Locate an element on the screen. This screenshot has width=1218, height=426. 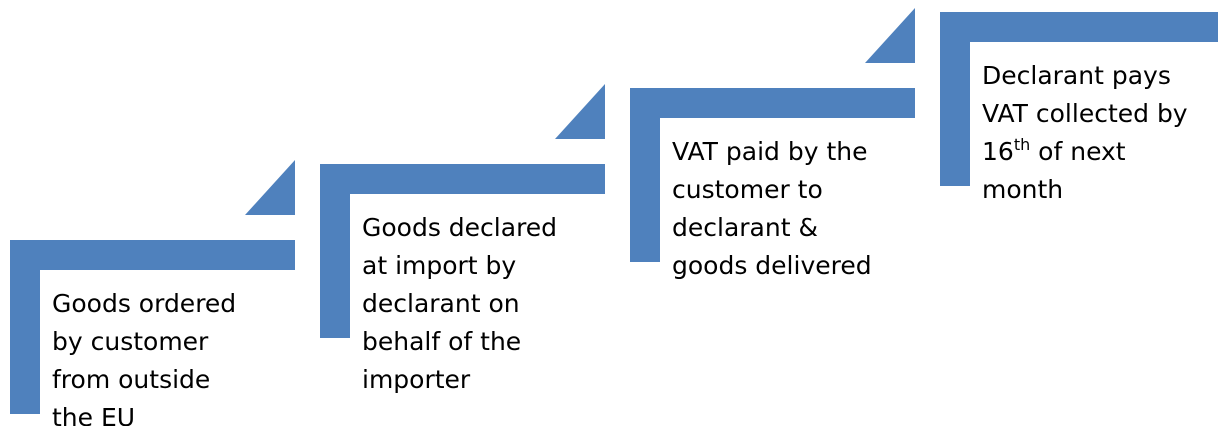
step-text-line: VAT paid by the is located at coordinates (769, 151).